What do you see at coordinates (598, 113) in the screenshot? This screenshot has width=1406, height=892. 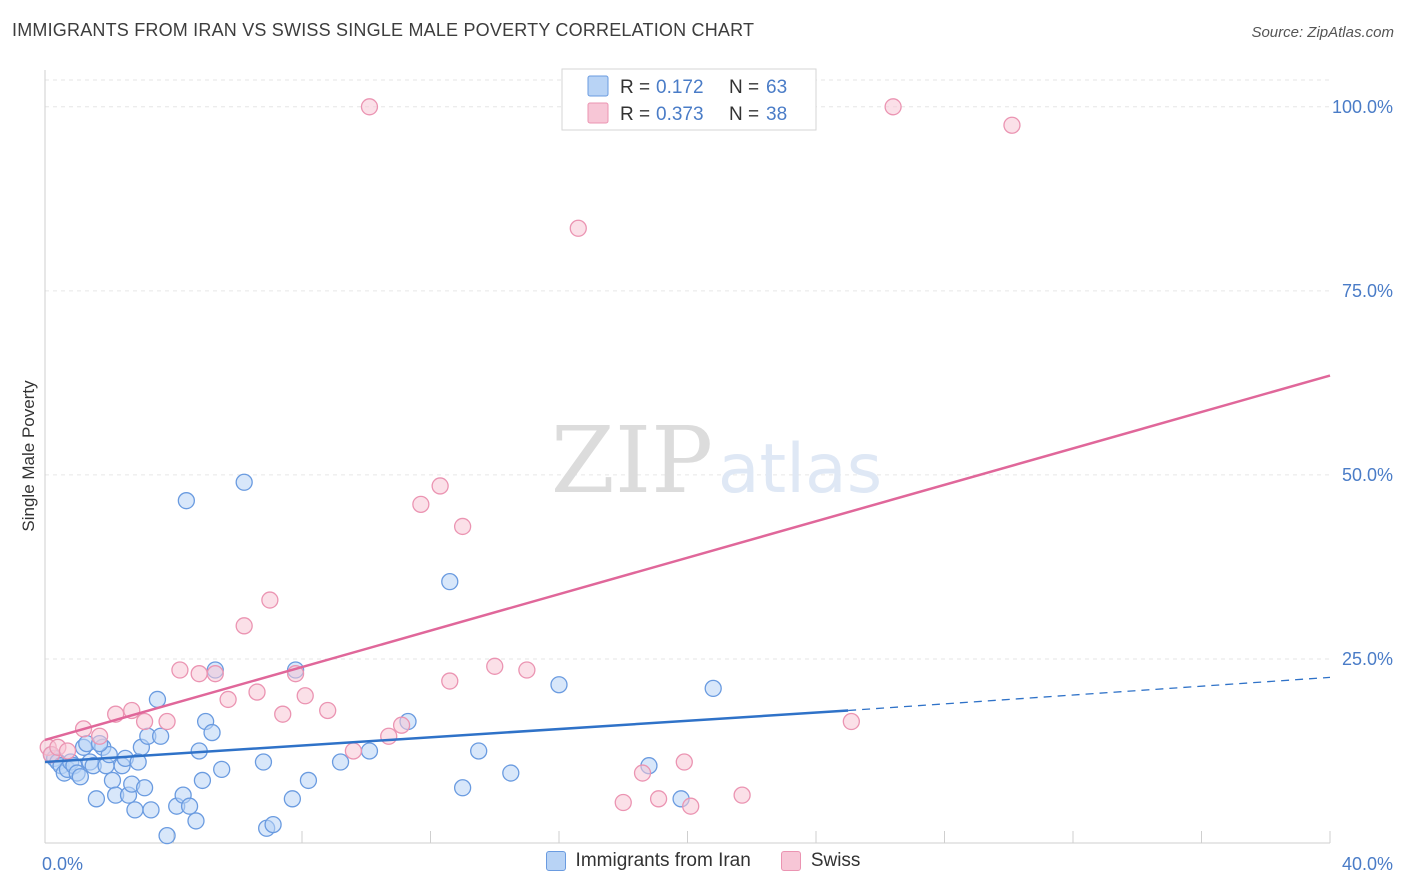 I see `legend-swatch-pink` at bounding box center [598, 113].